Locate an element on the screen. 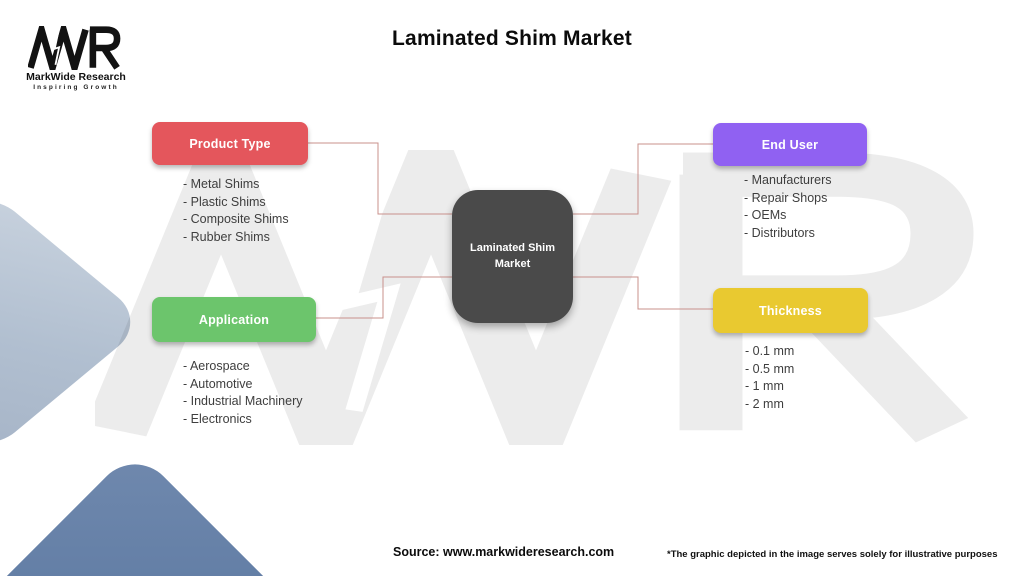  list-item: - Plastic Shims is located at coordinates (224, 201).